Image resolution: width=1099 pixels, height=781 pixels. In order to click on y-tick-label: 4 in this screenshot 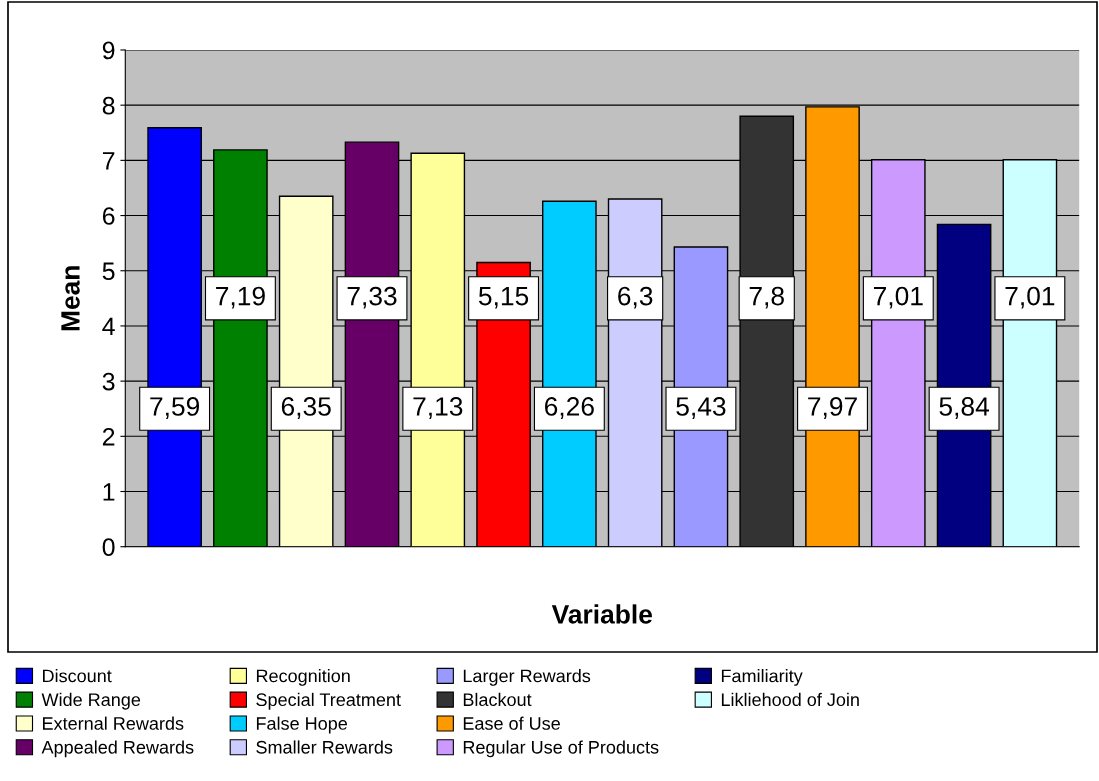, I will do `click(108, 326)`.